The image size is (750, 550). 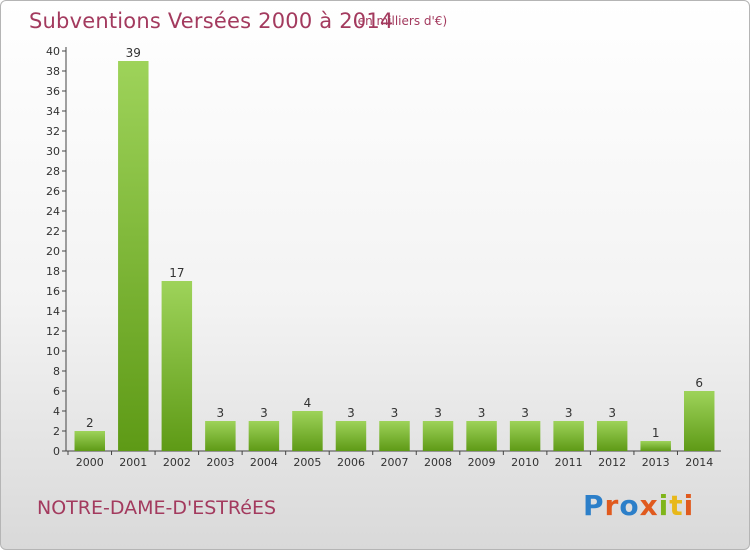 I want to click on x-tick-label: 2012, so click(x=612, y=462).